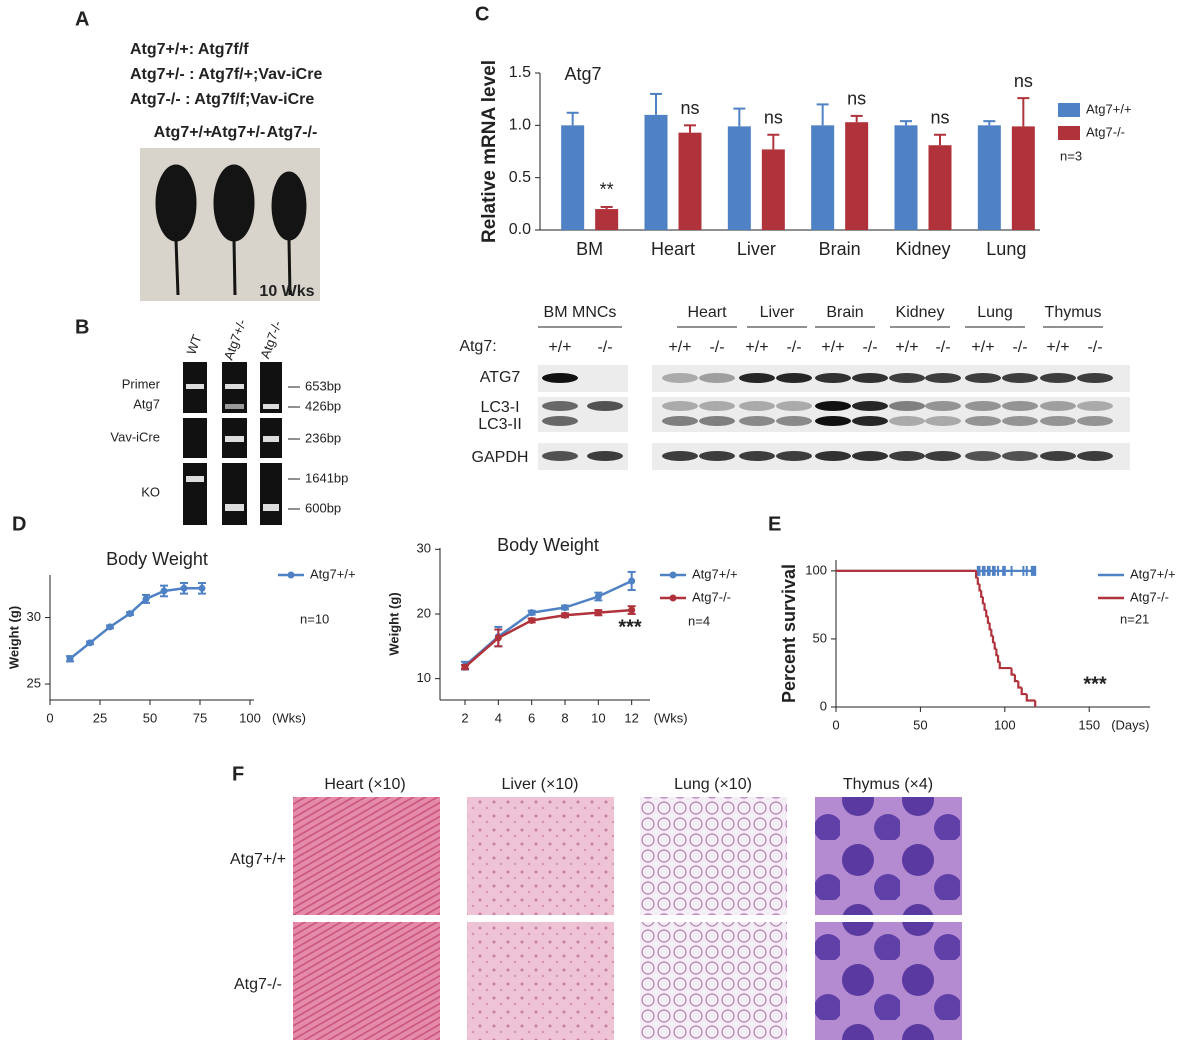 The width and height of the screenshot is (1200, 1041). I want to click on x-tick-label: 25, so click(100, 717).